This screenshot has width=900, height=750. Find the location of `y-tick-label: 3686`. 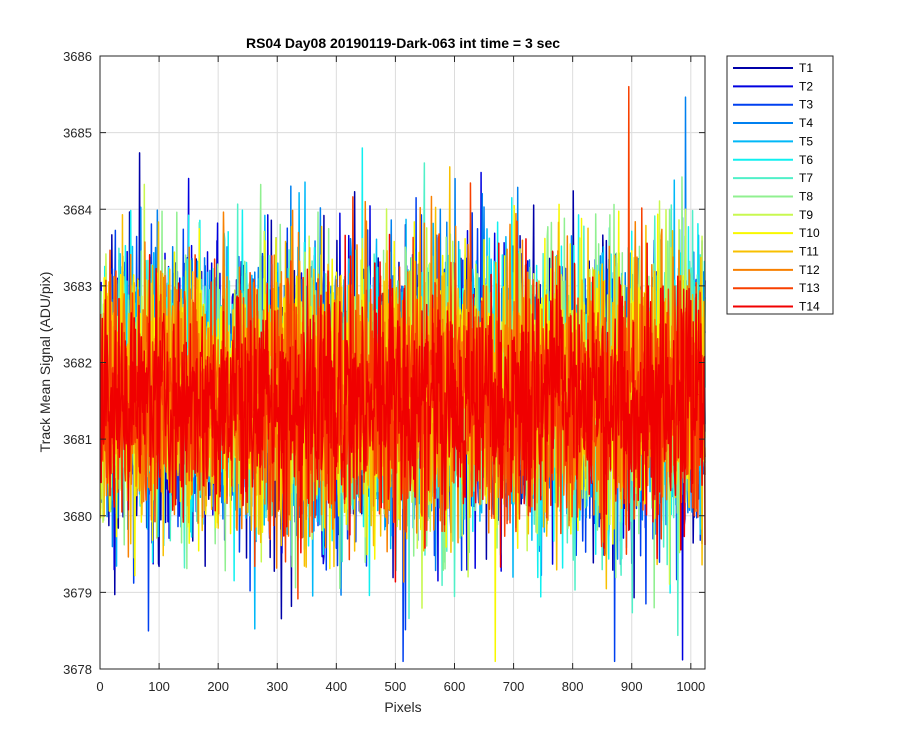

y-tick-label: 3686 is located at coordinates (77, 56).